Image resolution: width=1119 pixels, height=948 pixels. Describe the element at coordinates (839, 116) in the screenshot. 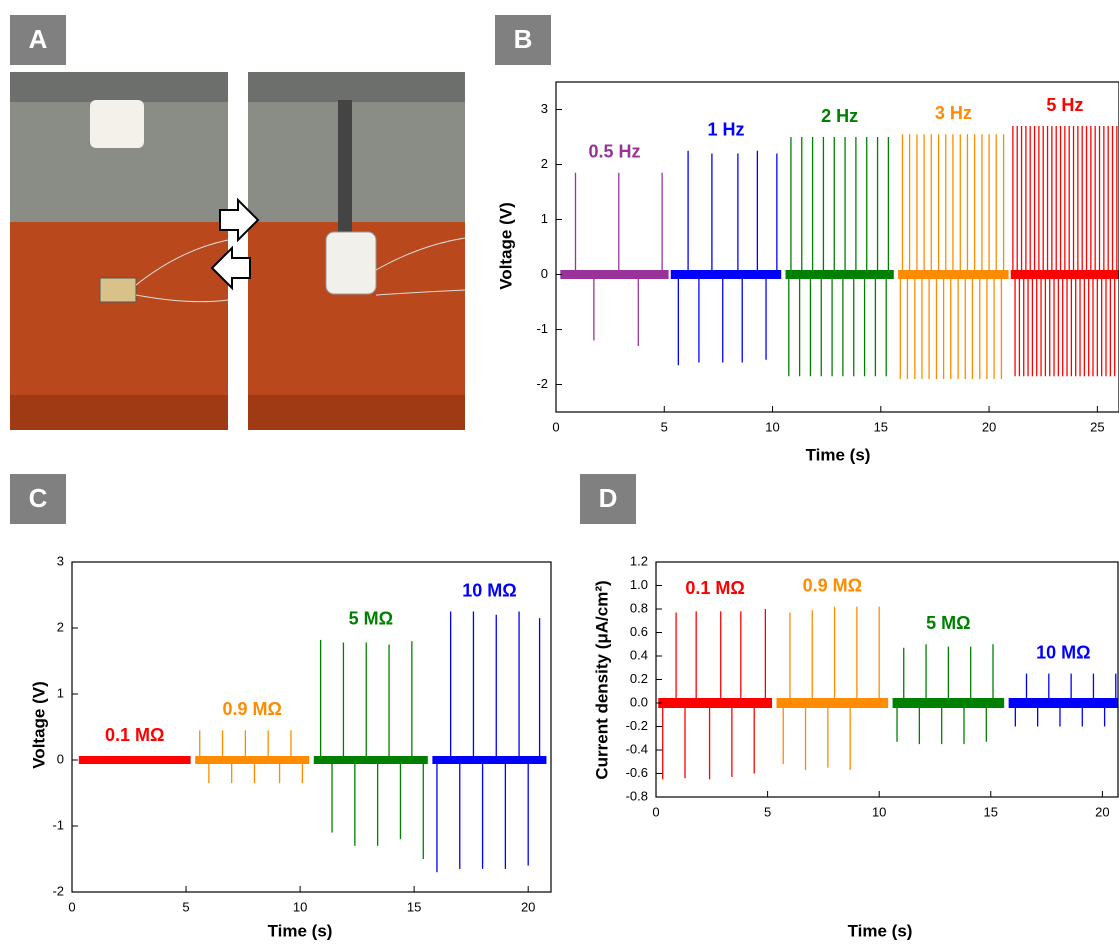

I see `series-label: 2 Hz` at that location.